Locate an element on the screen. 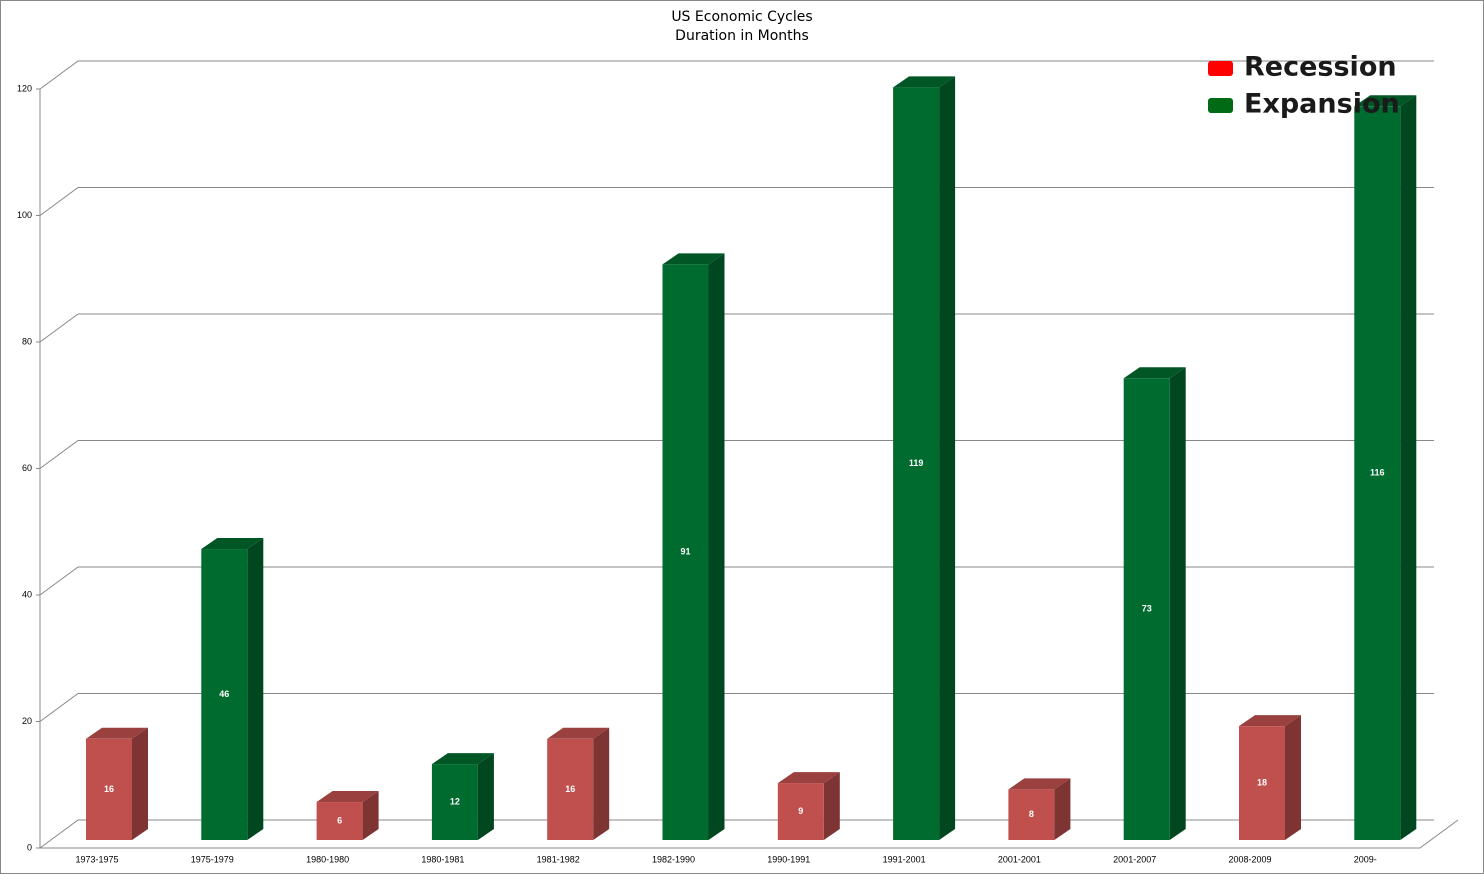  floor is located at coordinates (749, 834).